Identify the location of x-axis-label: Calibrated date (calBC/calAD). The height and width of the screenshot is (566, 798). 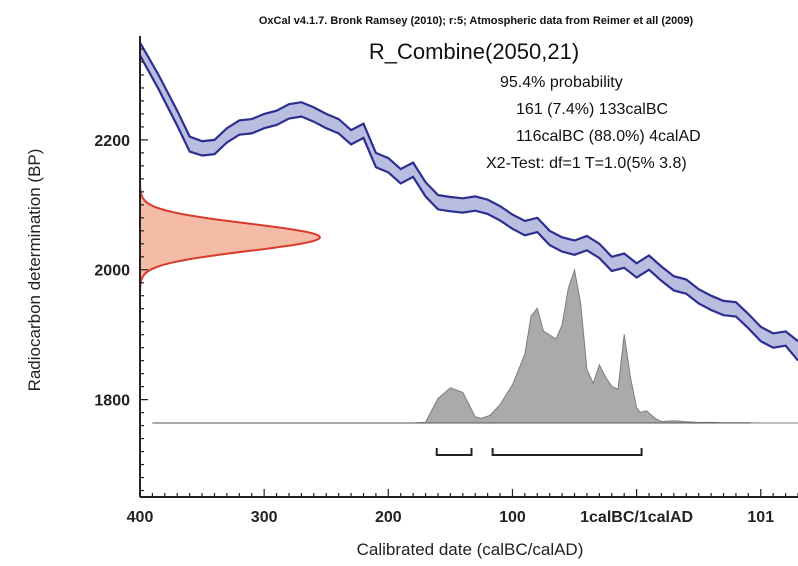
(470, 549).